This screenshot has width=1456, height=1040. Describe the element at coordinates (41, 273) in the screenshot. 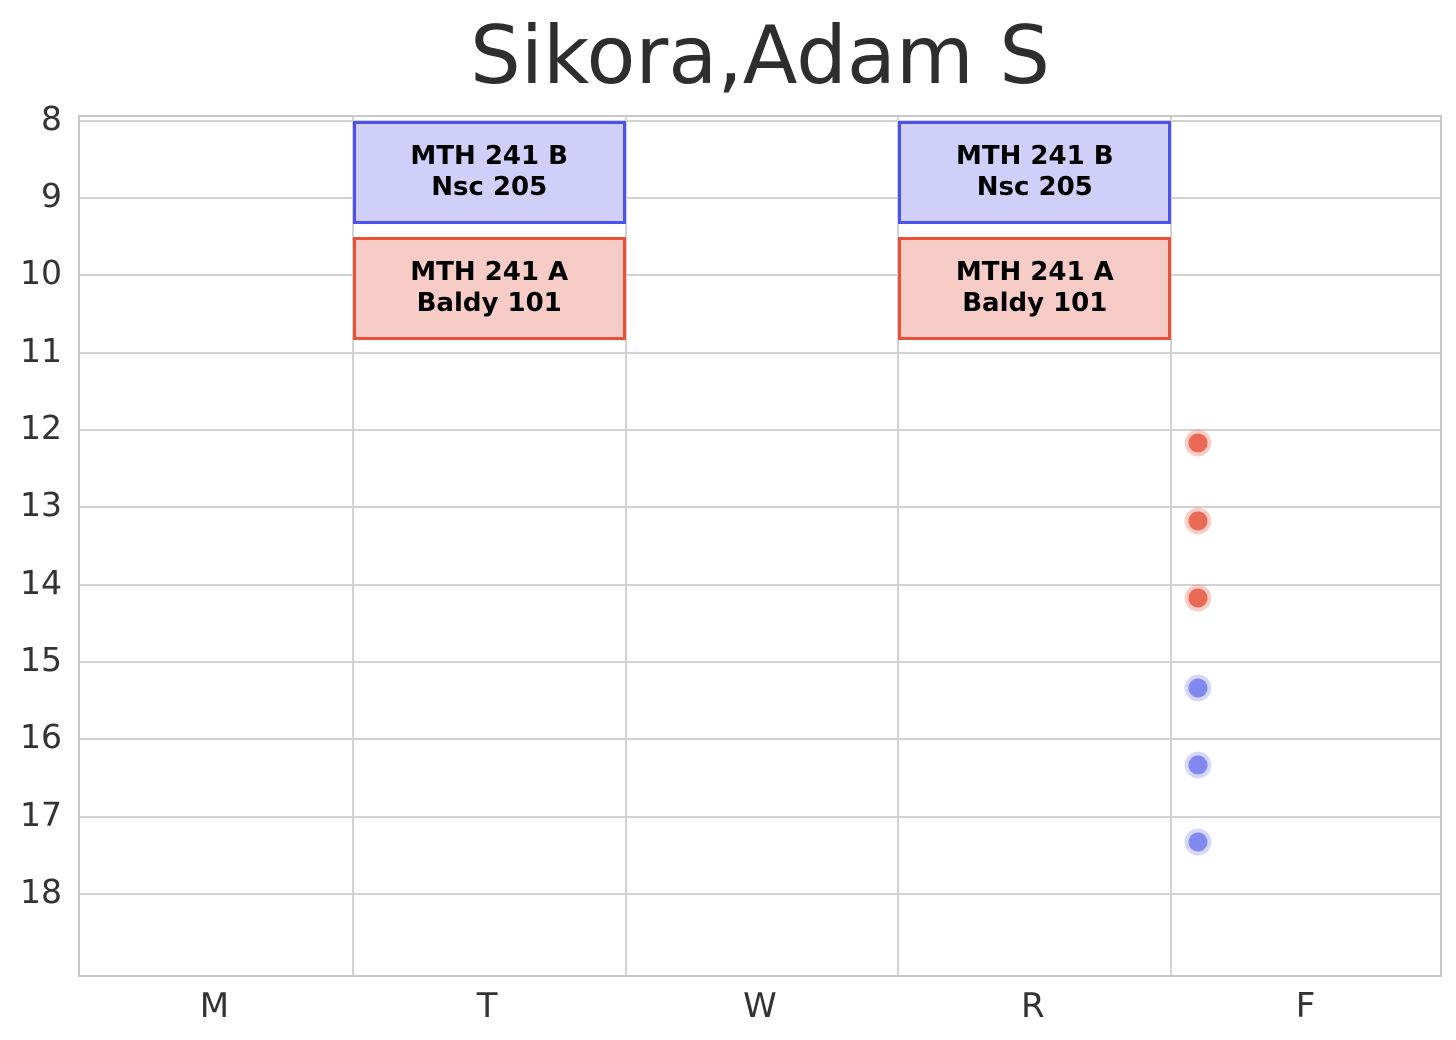

I see `y-tick-label: 10` at that location.